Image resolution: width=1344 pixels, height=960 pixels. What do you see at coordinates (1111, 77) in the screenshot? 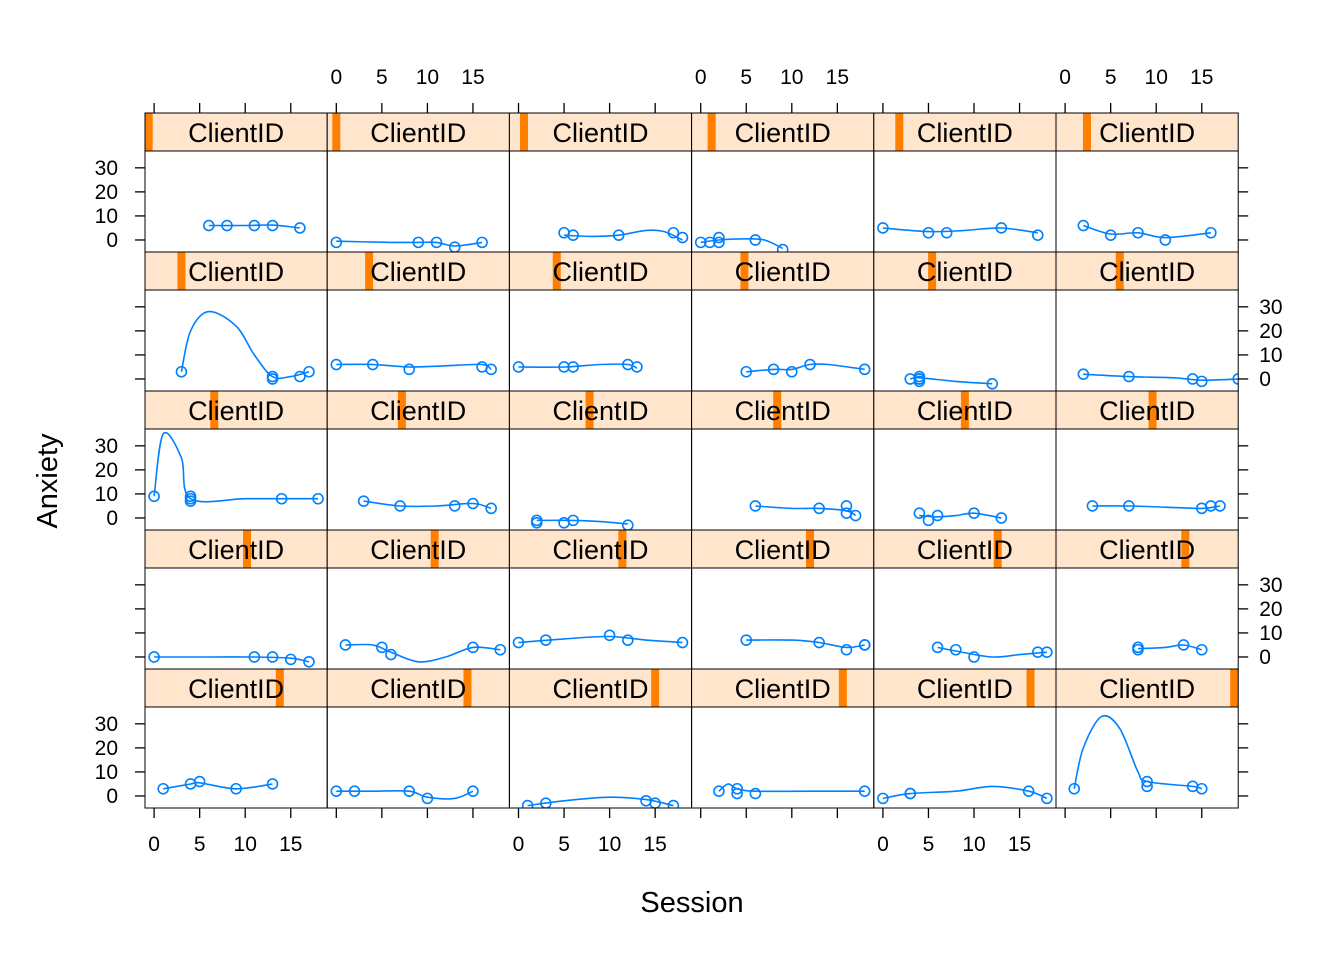
I see `x-tick-label: 5` at bounding box center [1111, 77].